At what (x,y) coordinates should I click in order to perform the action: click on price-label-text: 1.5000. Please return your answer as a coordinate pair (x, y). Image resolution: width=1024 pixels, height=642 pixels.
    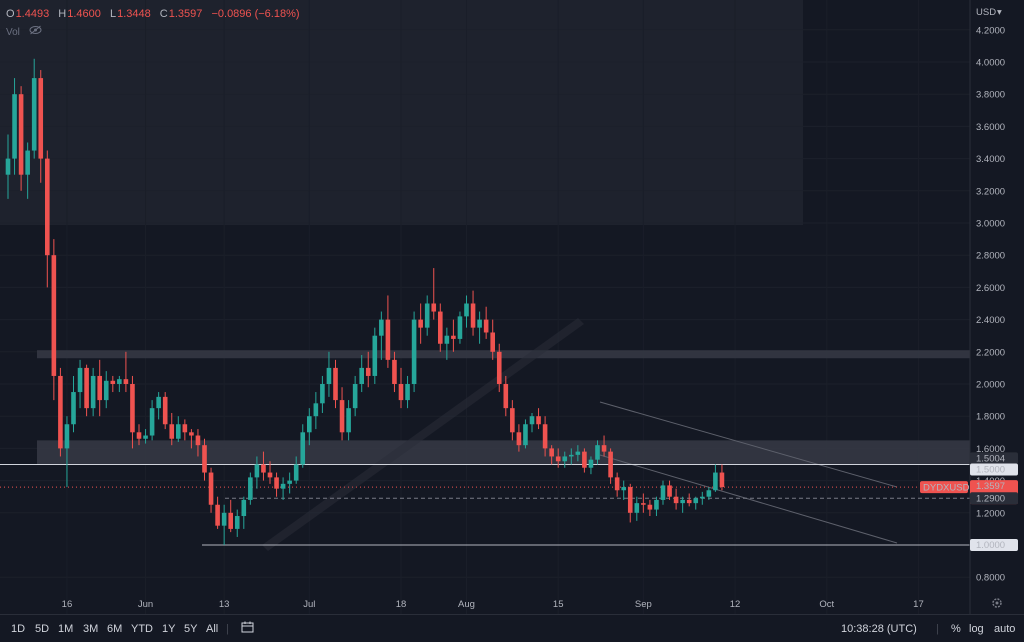
    Looking at the image, I should click on (990, 470).